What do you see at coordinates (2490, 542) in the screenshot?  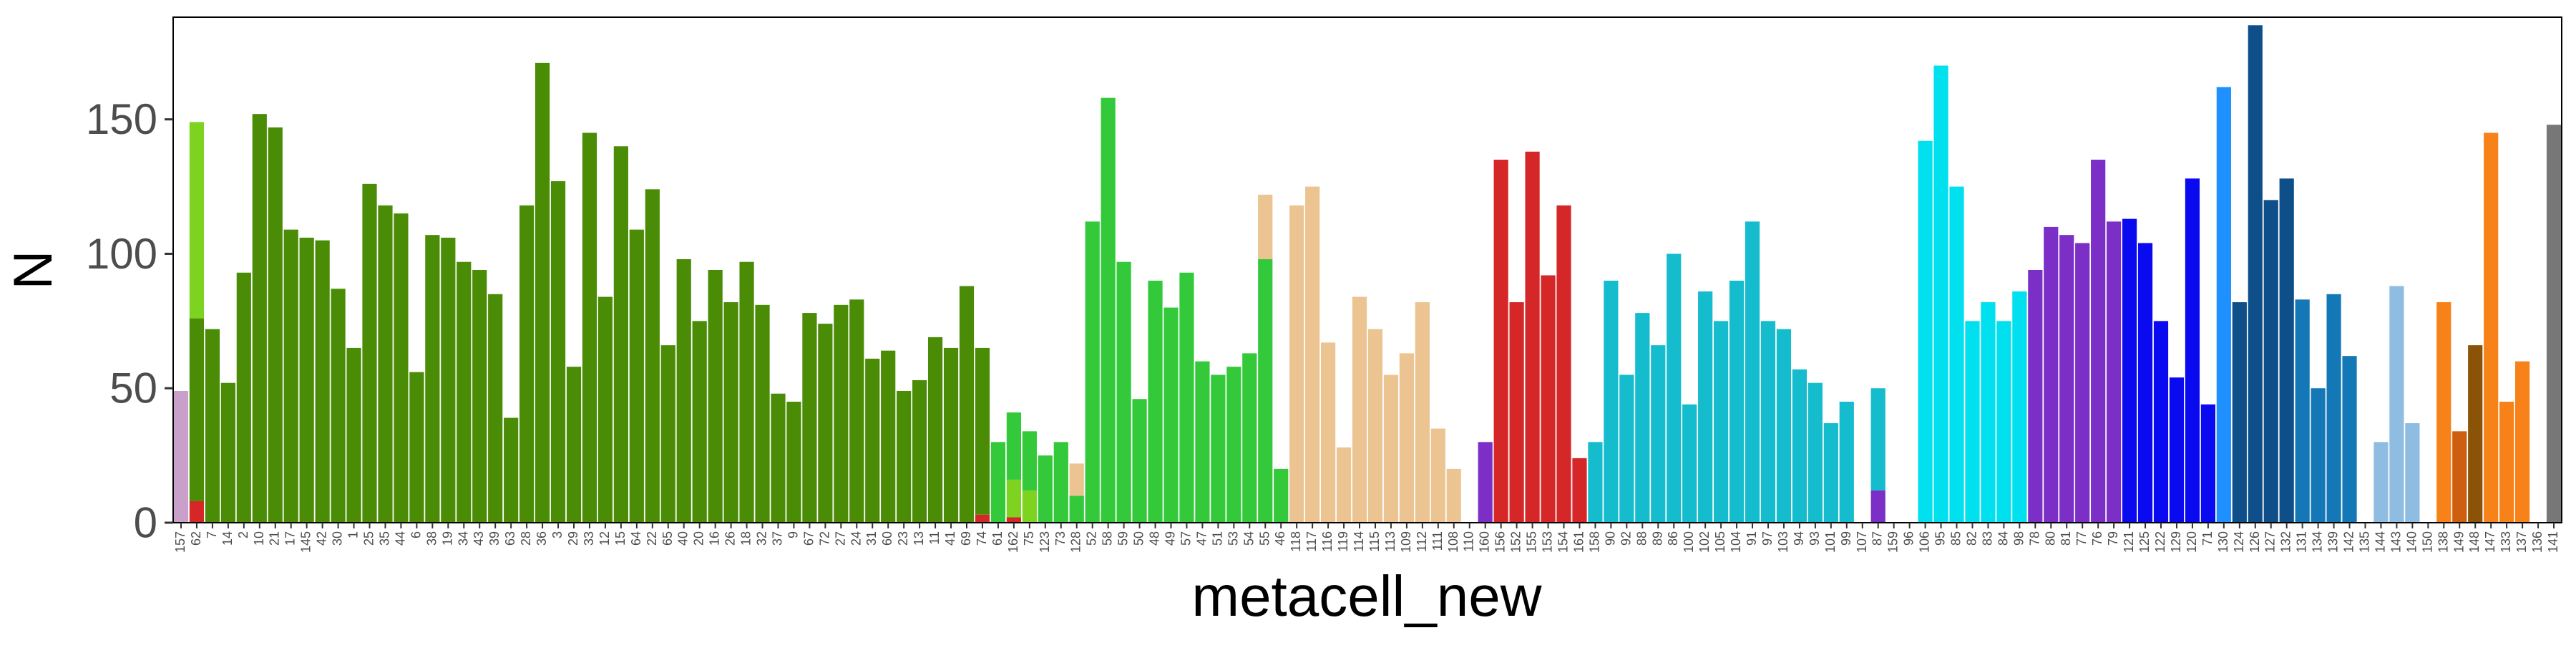 I see `x-tick-label: 147` at bounding box center [2490, 542].